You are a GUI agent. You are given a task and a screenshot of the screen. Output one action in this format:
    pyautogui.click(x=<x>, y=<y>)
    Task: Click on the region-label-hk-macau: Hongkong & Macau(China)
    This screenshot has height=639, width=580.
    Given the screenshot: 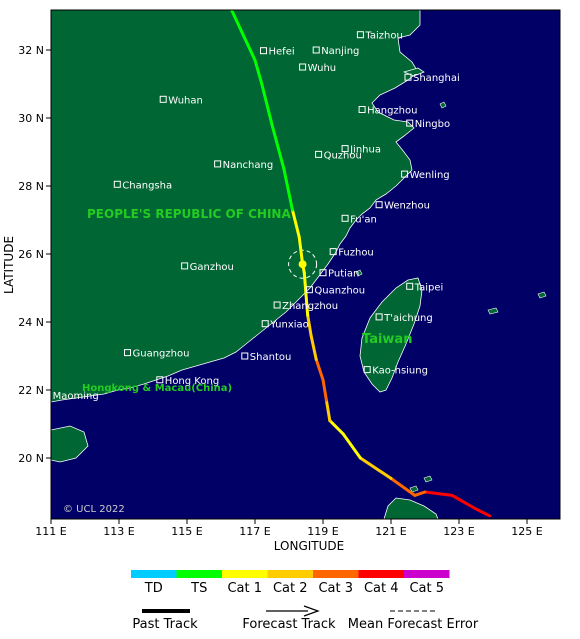 What is the action you would take?
    pyautogui.click(x=157, y=388)
    